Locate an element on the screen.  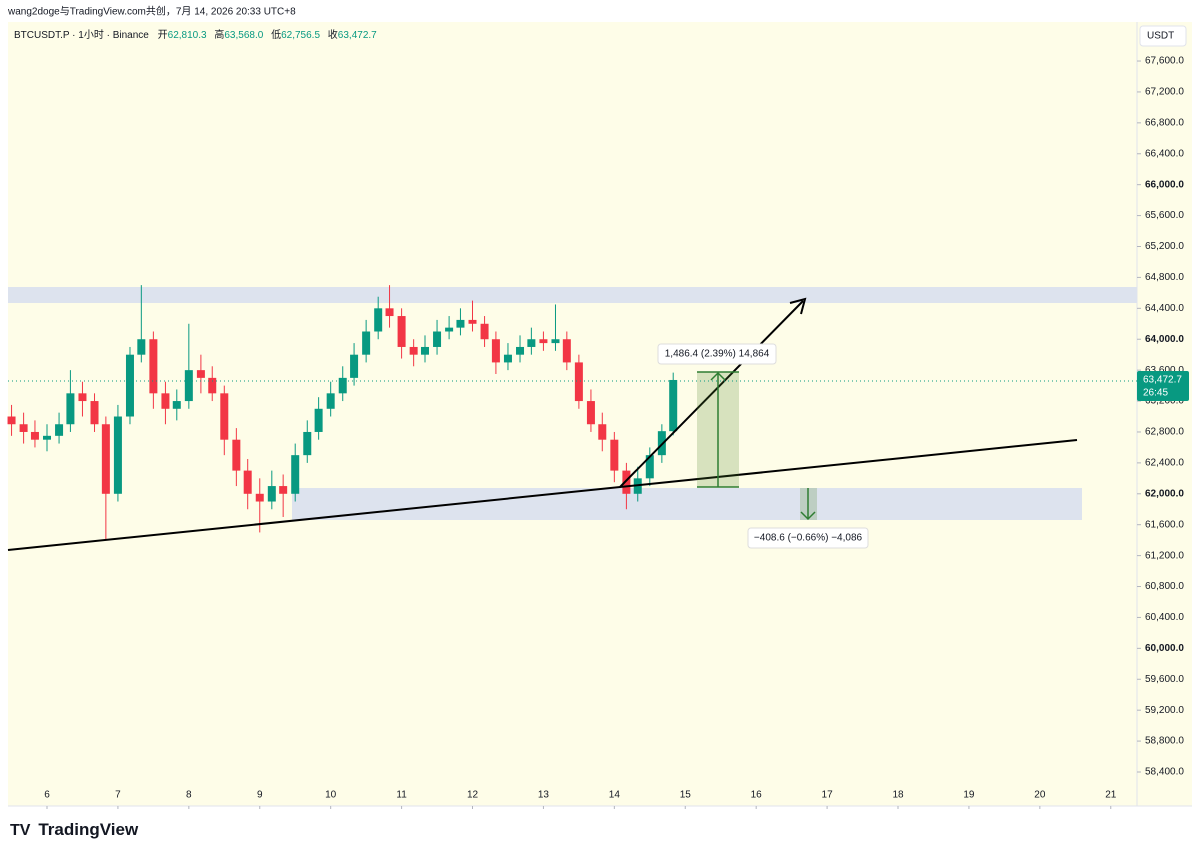
price-tag-text: 63,472.7 is located at coordinates (1162, 380).